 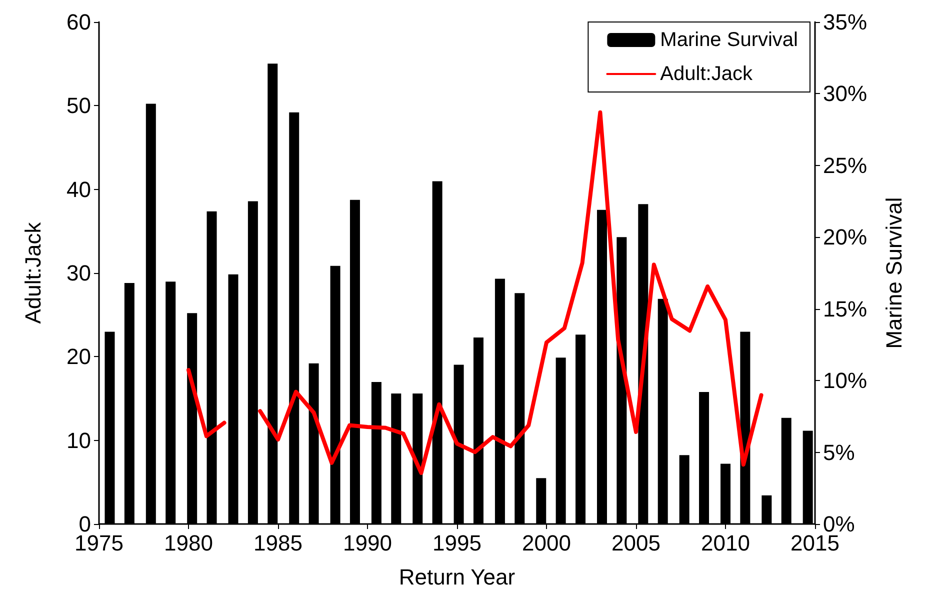 What do you see at coordinates (78, 189) in the screenshot?
I see `y-tick-label: 40` at bounding box center [78, 189].